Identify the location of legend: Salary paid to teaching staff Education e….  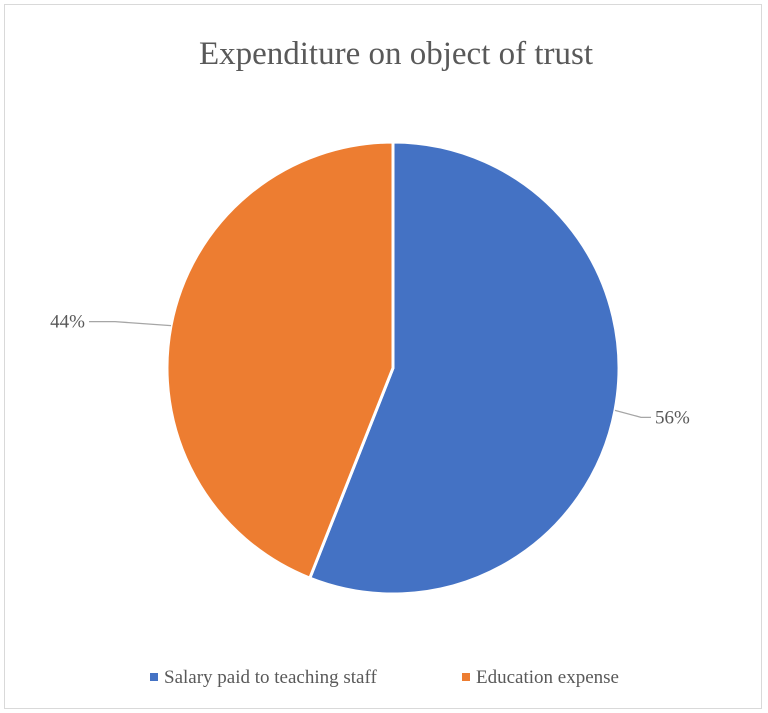
(384, 677).